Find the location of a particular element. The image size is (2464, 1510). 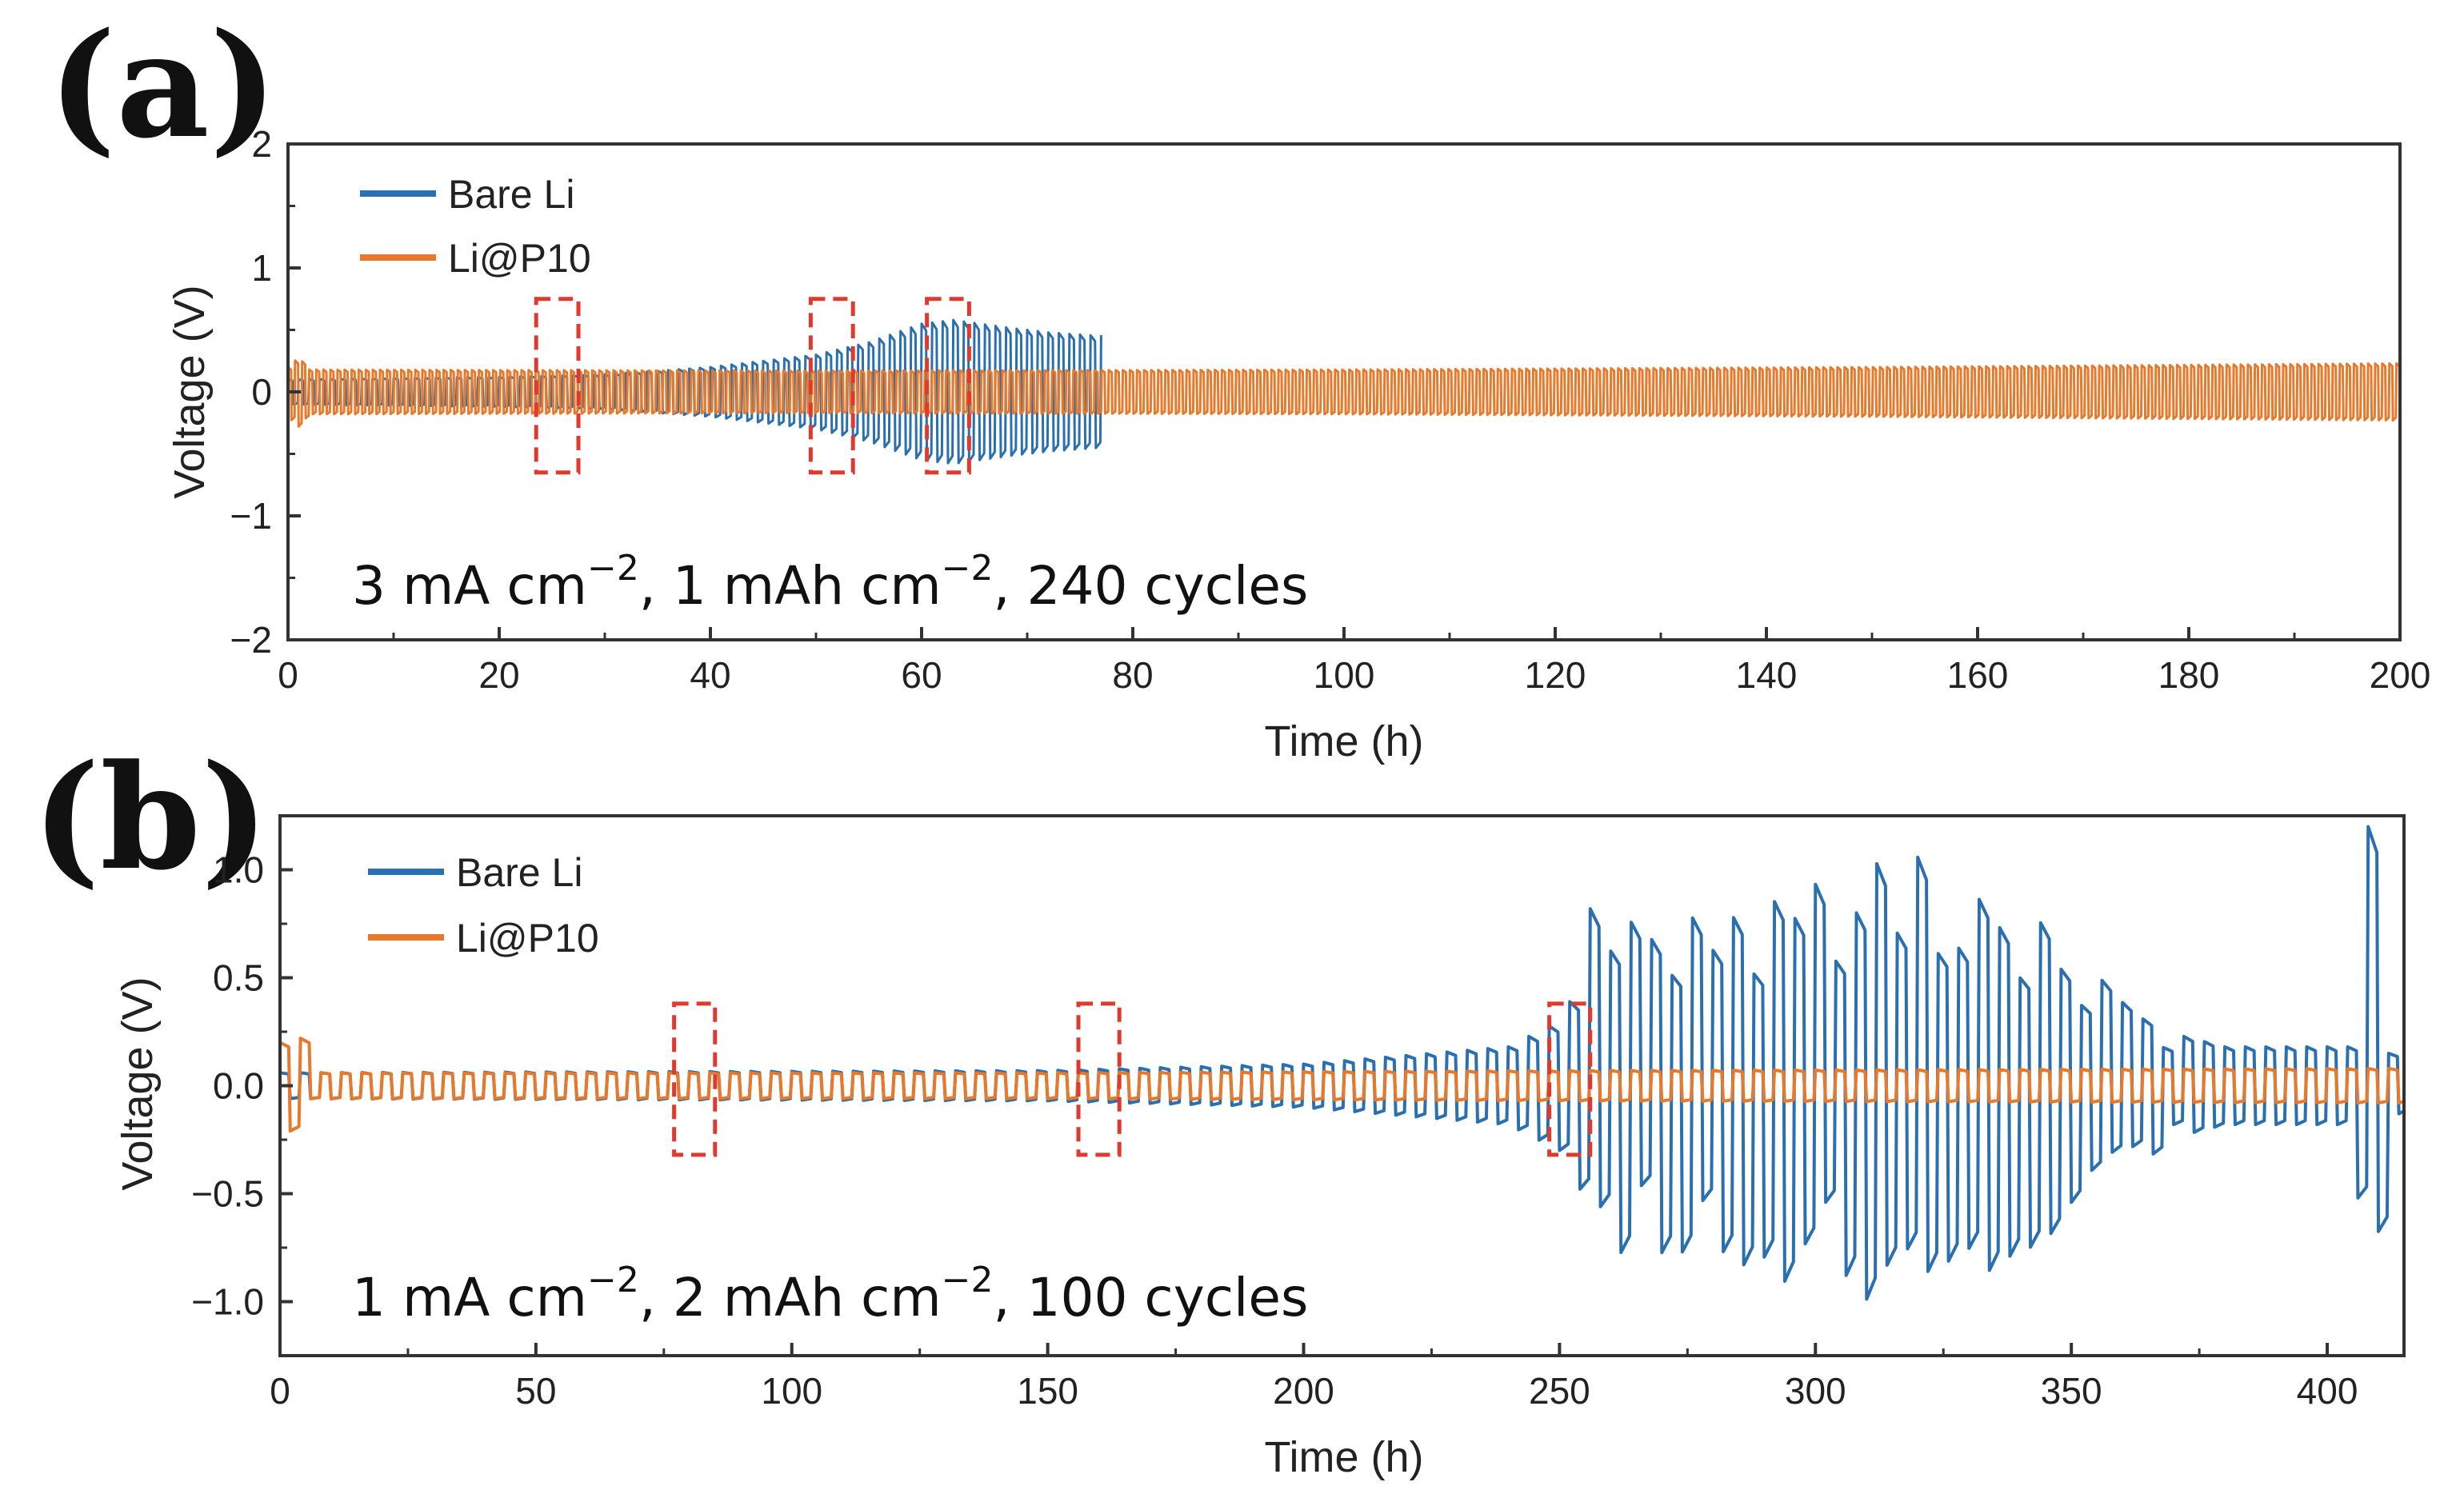

x-tick-label-b-1: 50 is located at coordinates (535, 1391).